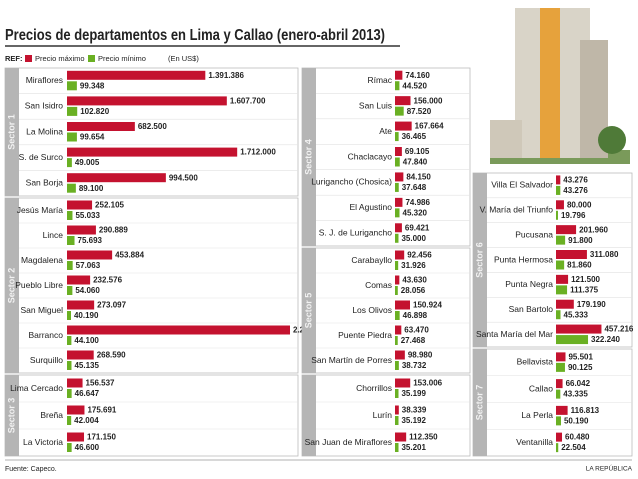 This screenshot has height=479, width=638. I want to click on value-label: 45.135, so click(86, 365).